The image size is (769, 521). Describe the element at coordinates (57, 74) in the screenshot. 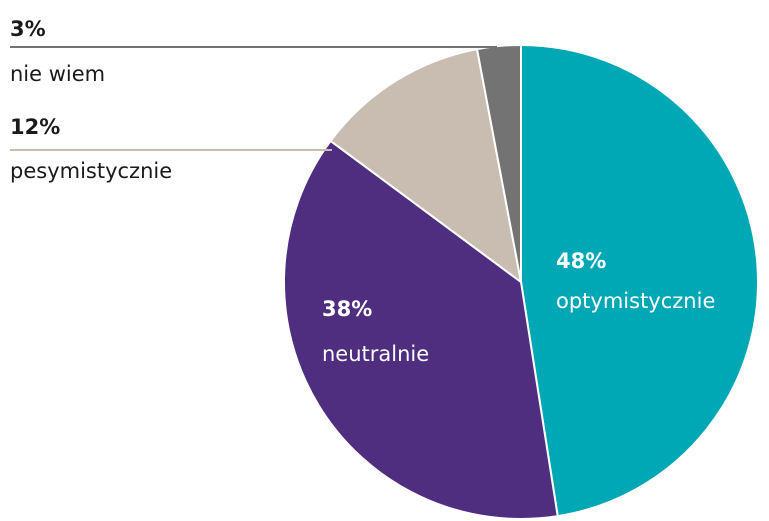

I see `category-label: nie wiem` at that location.